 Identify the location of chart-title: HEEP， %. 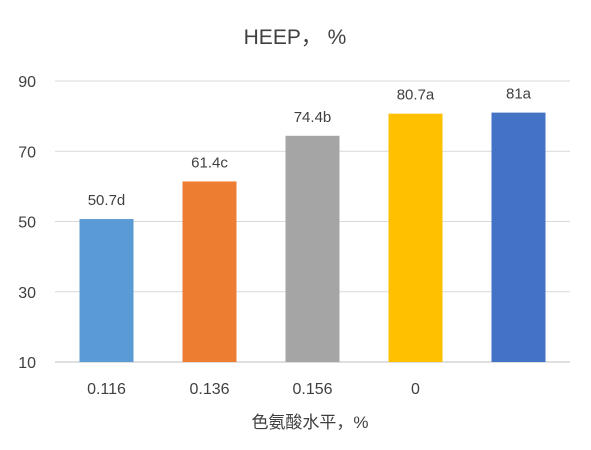
(295, 37).